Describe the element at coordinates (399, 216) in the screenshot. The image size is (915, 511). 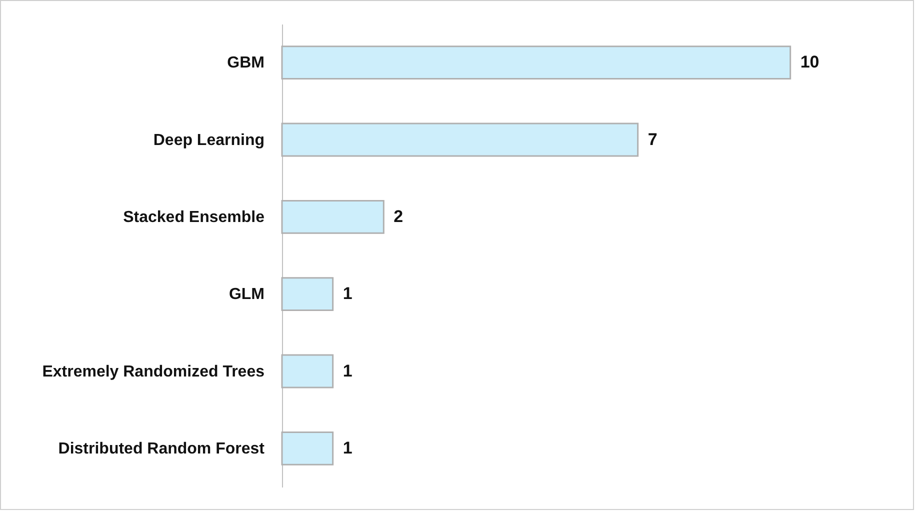
I see `data-label: 2` at that location.